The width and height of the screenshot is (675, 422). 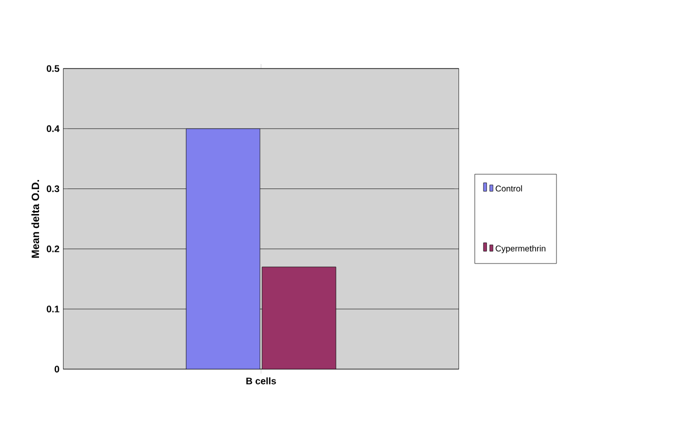 What do you see at coordinates (521, 249) in the screenshot?
I see `legend-label: Cypermethrin` at bounding box center [521, 249].